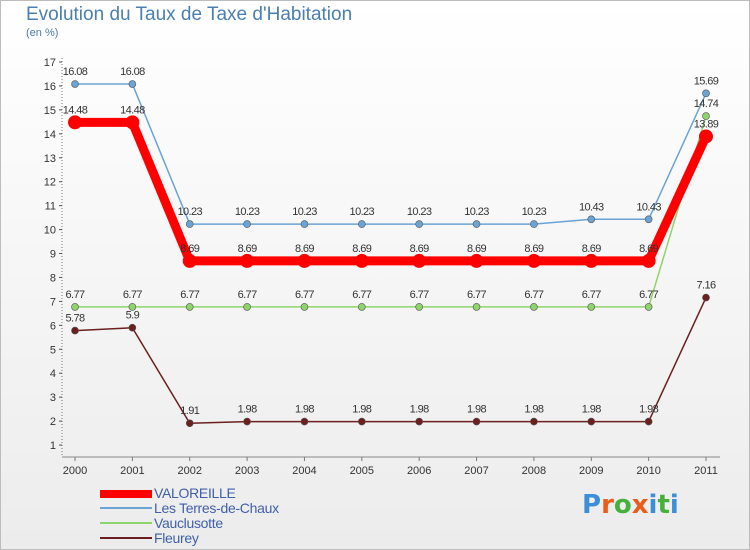  Describe the element at coordinates (176, 538) in the screenshot. I see `legend-label: Fleurey` at that location.